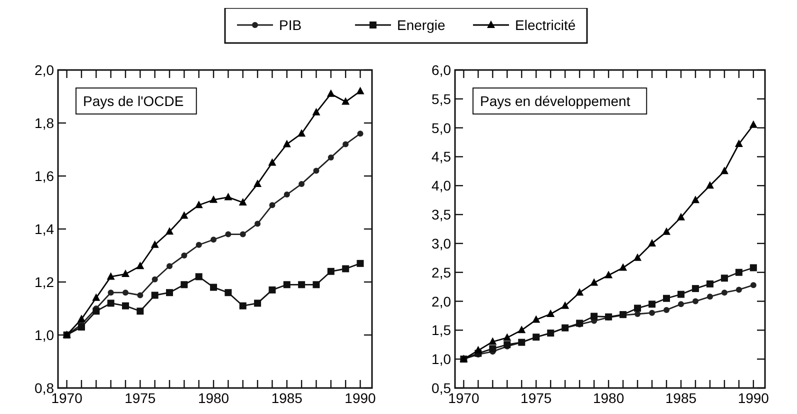  Describe the element at coordinates (44, 176) in the screenshot. I see `y-tick-label: 1,6` at that location.